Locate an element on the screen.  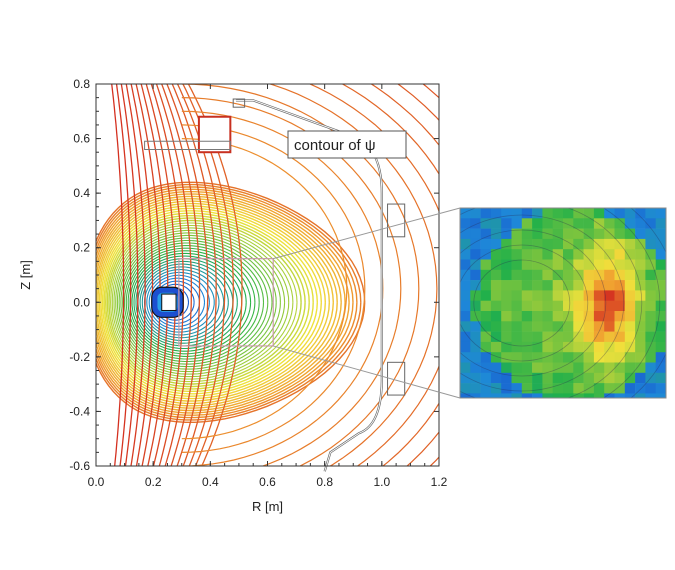
upper-coil is located at coordinates (214, 134).